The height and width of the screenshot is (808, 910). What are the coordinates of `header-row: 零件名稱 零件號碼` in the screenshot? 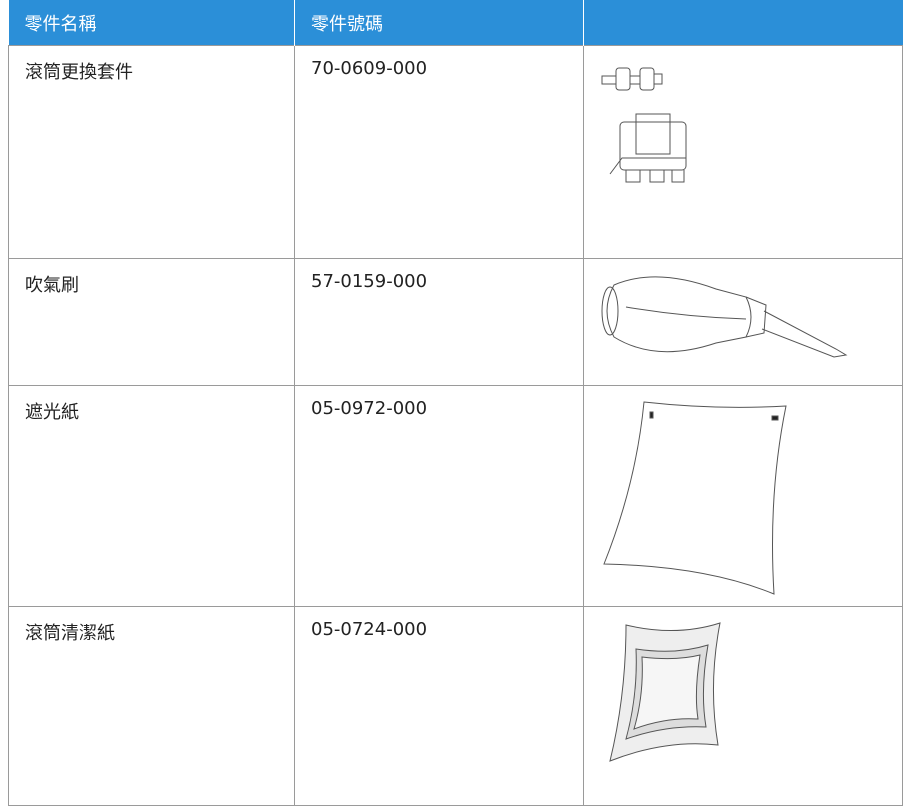 It's located at (455, 23).